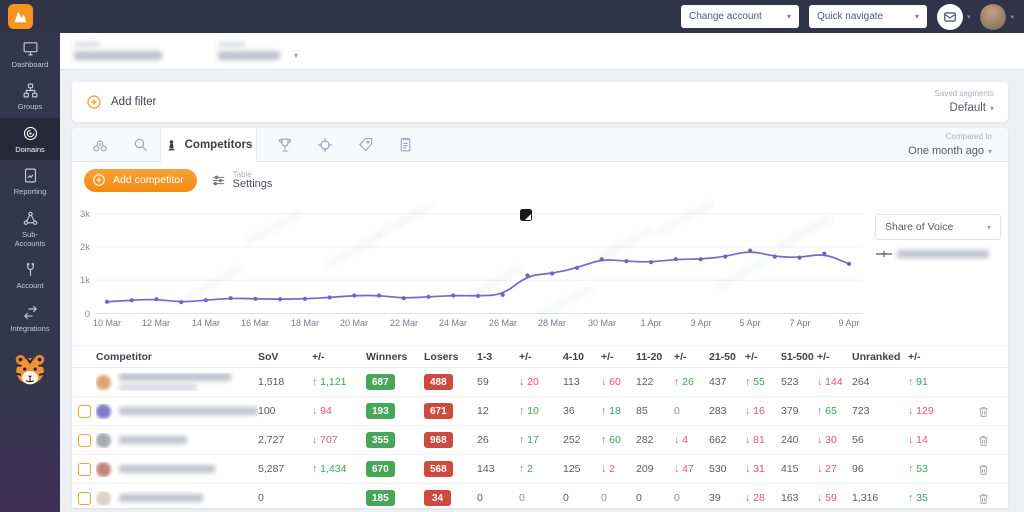 Image resolution: width=1024 pixels, height=512 pixels. Describe the element at coordinates (566, 498) in the screenshot. I see `rank-count: 0` at that location.